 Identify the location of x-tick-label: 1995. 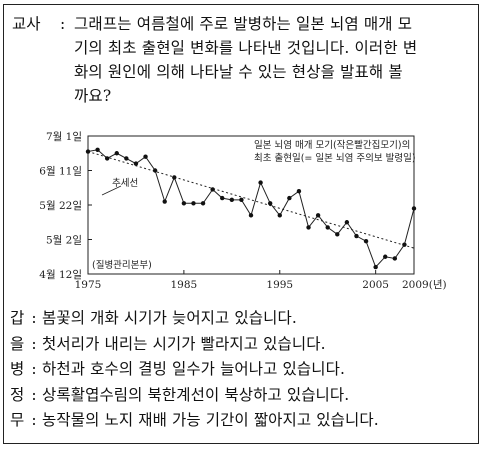
(279, 285).